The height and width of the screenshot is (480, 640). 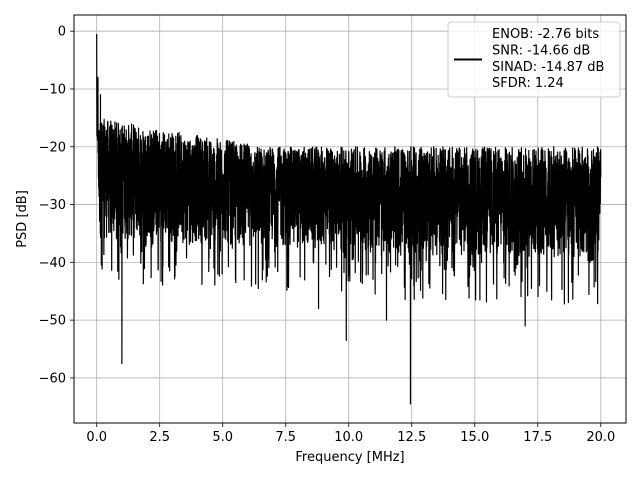 I want to click on legend-entry-line: ENOB: -2.76 bits, so click(x=545, y=34).